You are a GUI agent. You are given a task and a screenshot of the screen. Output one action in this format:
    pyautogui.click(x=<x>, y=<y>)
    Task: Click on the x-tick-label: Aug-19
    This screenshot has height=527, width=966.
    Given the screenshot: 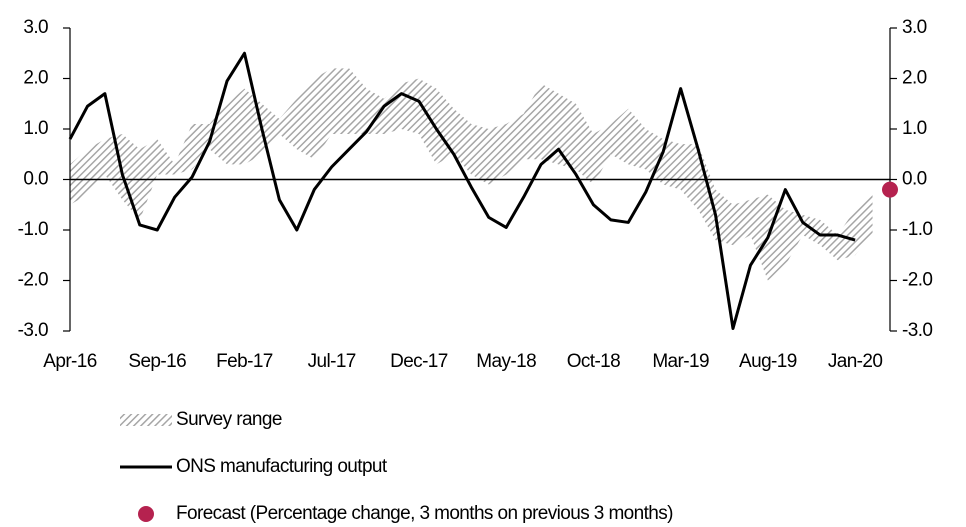 What is the action you would take?
    pyautogui.click(x=768, y=361)
    